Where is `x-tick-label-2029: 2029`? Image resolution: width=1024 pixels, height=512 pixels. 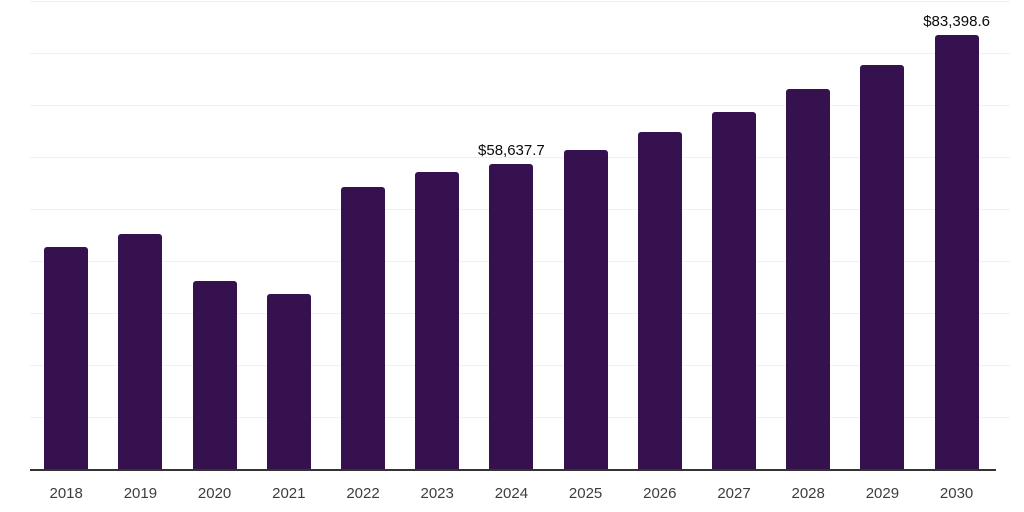 x-tick-label-2029: 2029 is located at coordinates (882, 493).